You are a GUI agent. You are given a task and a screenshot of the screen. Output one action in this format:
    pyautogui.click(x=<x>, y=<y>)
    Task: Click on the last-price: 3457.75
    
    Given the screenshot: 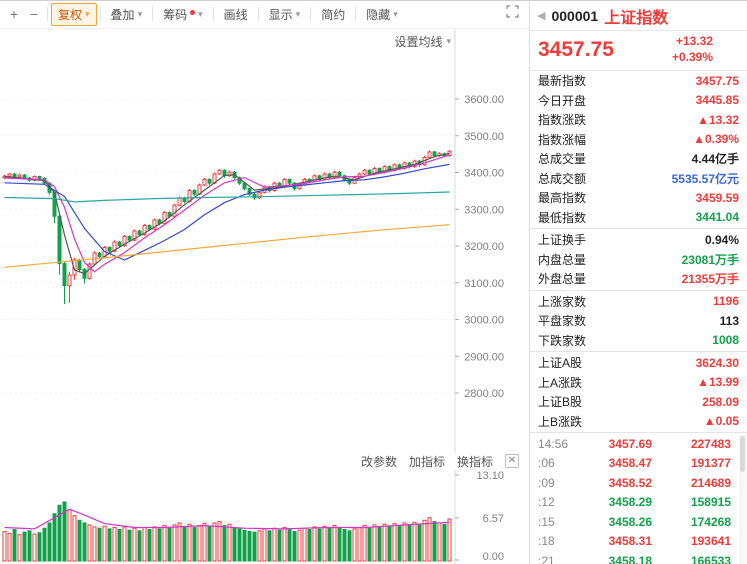 What is the action you would take?
    pyautogui.click(x=576, y=49)
    